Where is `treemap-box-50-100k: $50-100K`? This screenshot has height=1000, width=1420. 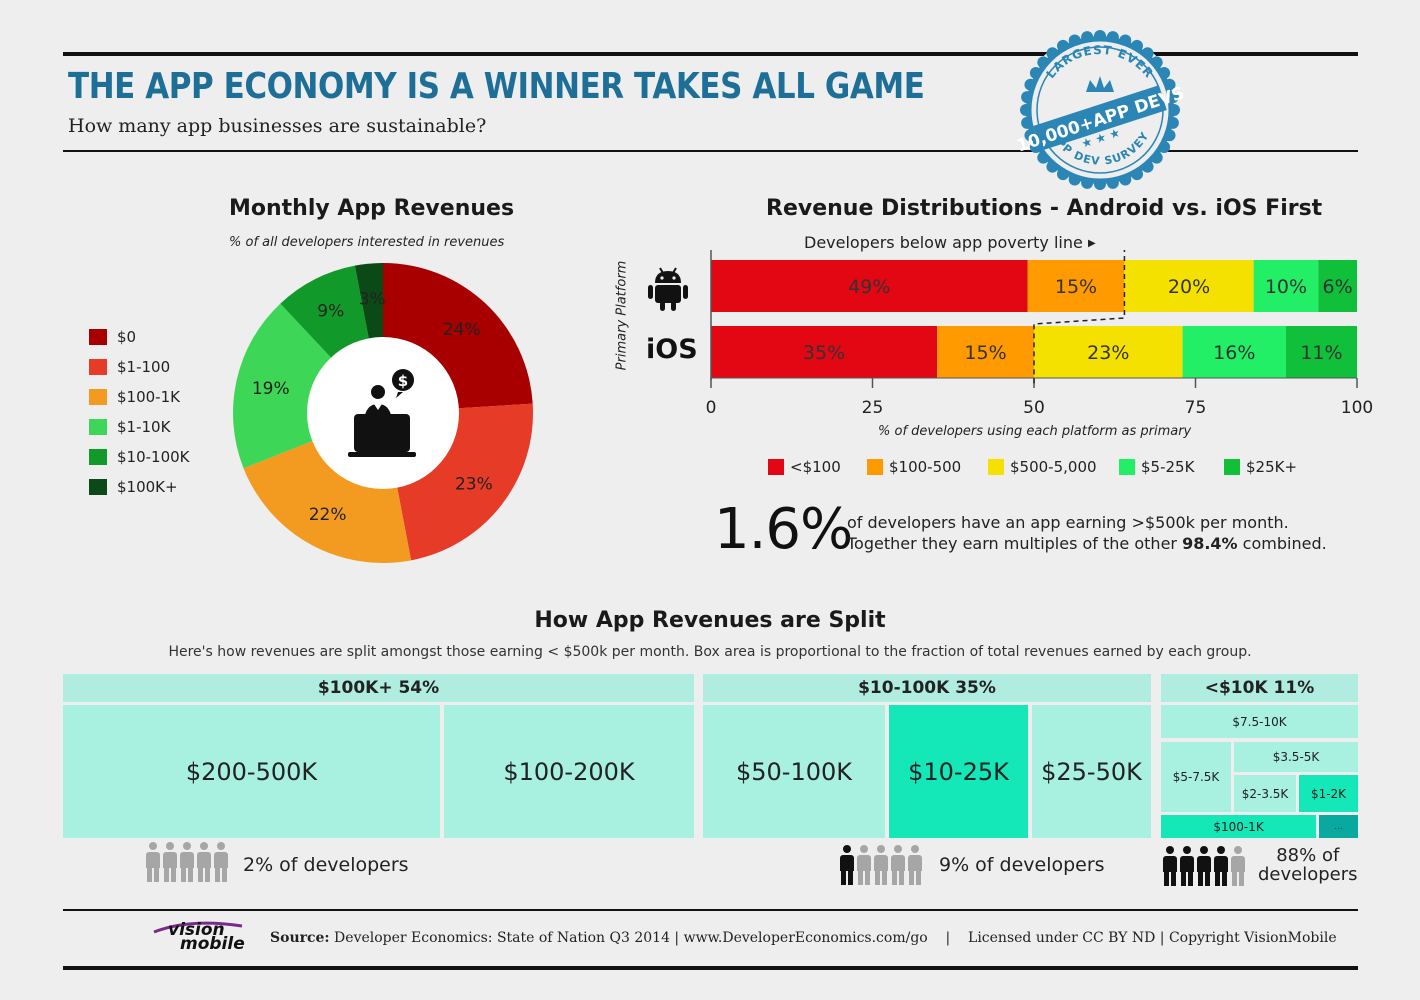 treemap-box-50-100k: $50-100K is located at coordinates (794, 771).